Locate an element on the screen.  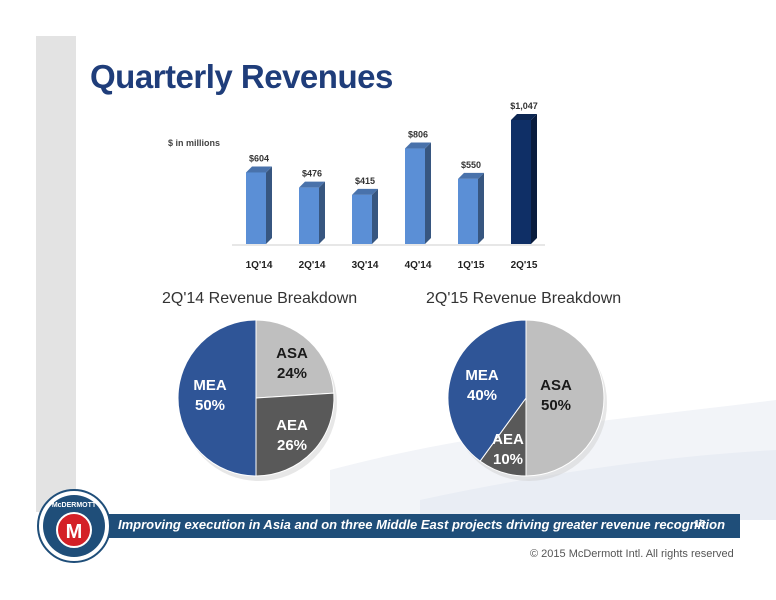
footer-banner is located at coordinates (420, 526).